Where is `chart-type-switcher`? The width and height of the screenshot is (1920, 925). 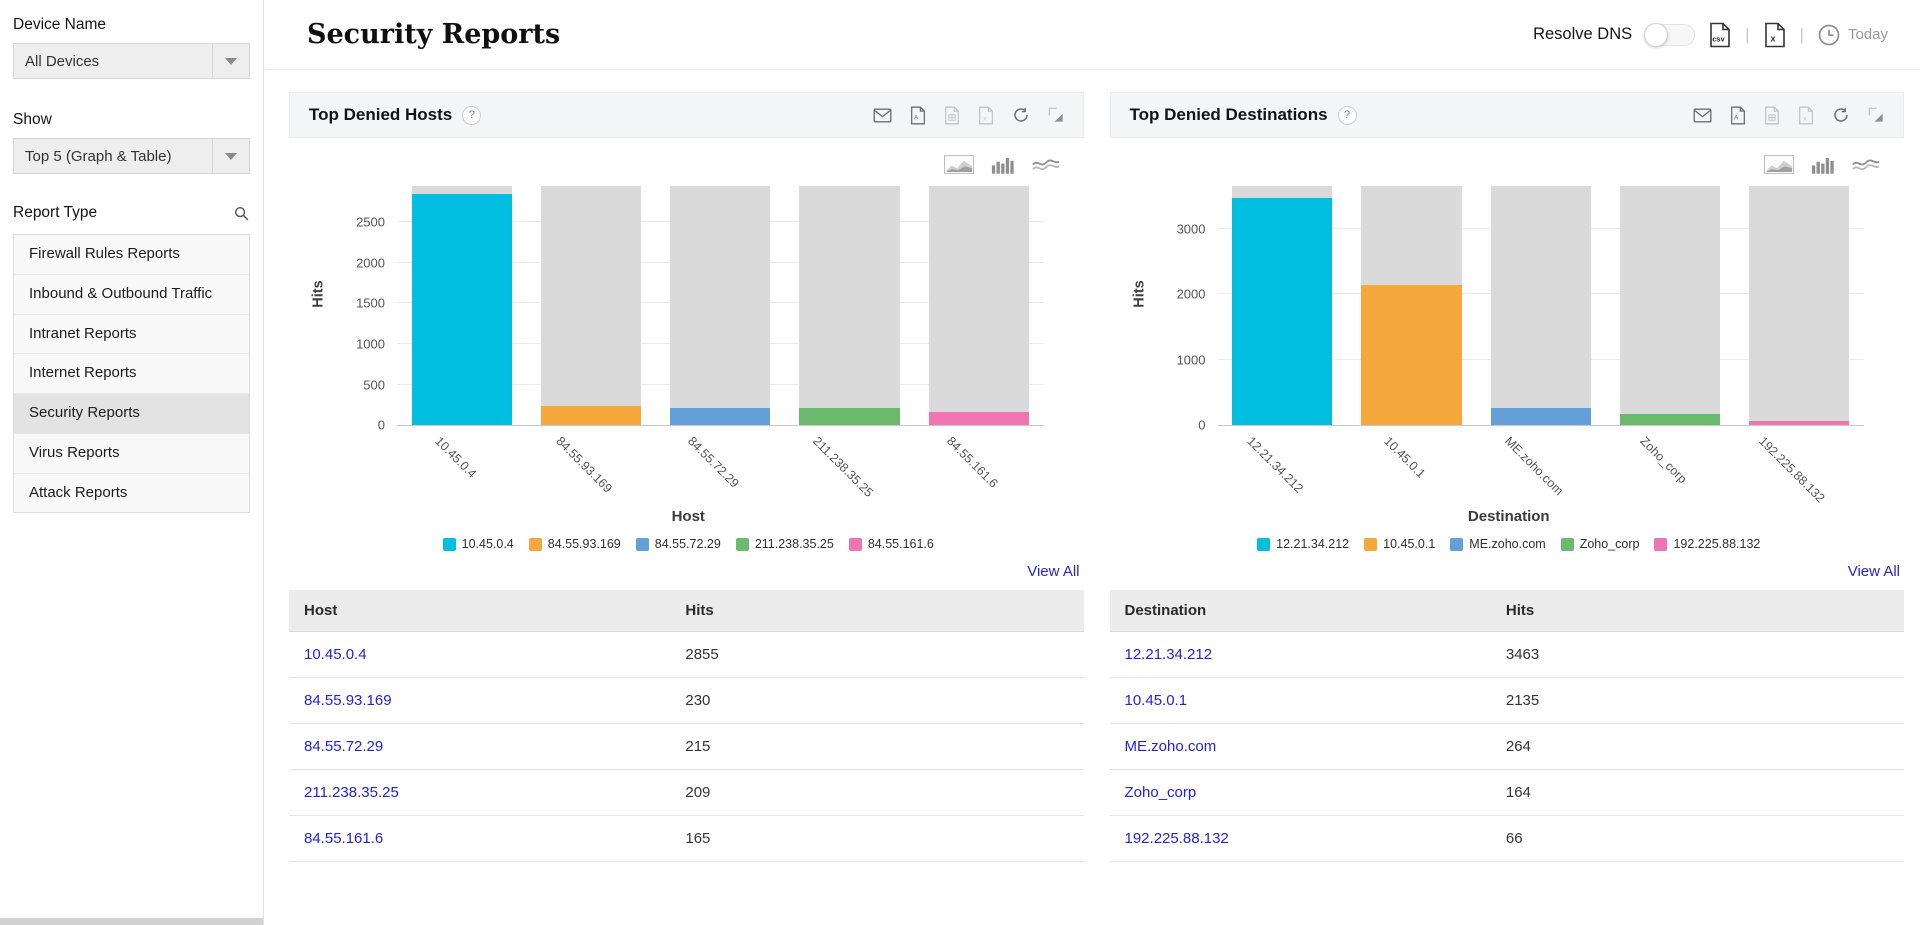
chart-type-switcher is located at coordinates (1507, 157).